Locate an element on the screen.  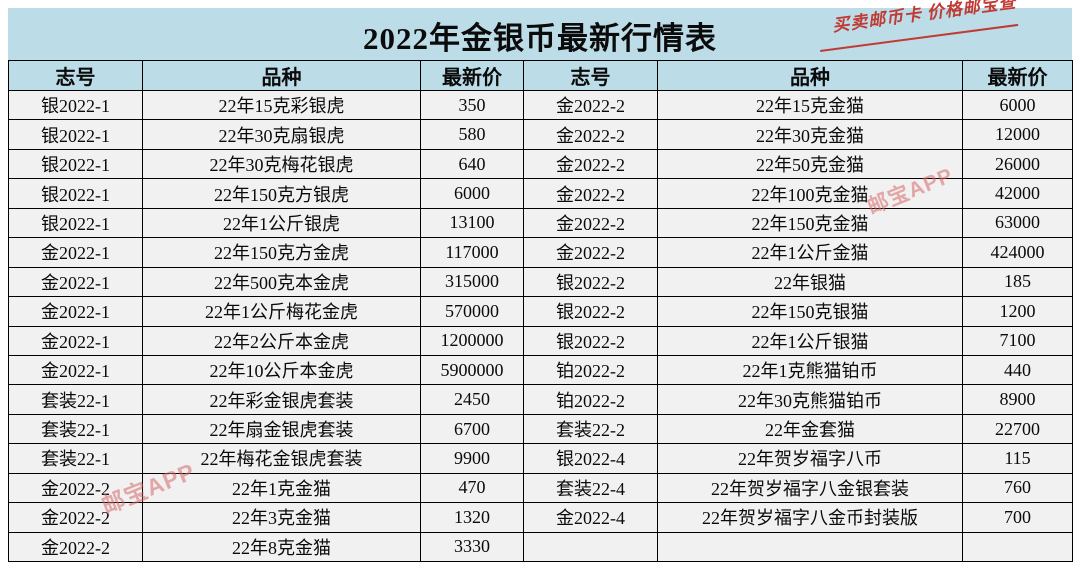
catalog-cell: 金2022-4 is located at coordinates (590, 517).